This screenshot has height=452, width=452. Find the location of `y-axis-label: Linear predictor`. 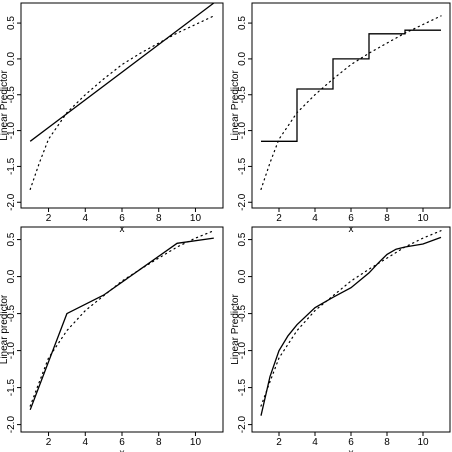

y-axis-label: Linear predictor is located at coordinates (5, 329).